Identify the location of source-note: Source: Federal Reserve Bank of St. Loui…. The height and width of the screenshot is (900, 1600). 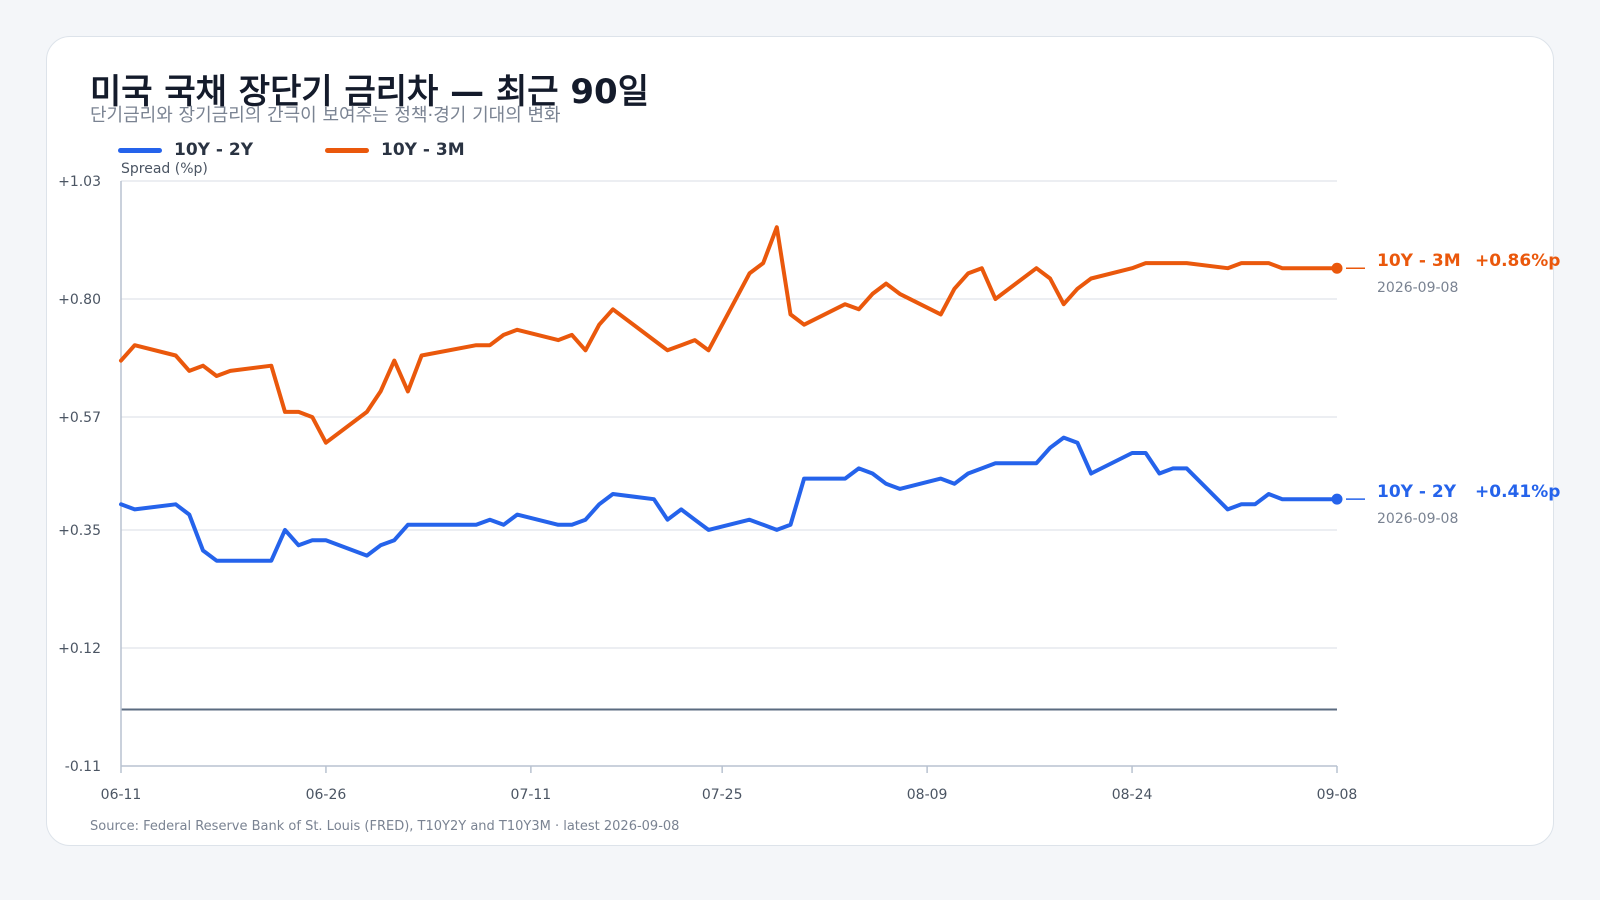
(385, 826).